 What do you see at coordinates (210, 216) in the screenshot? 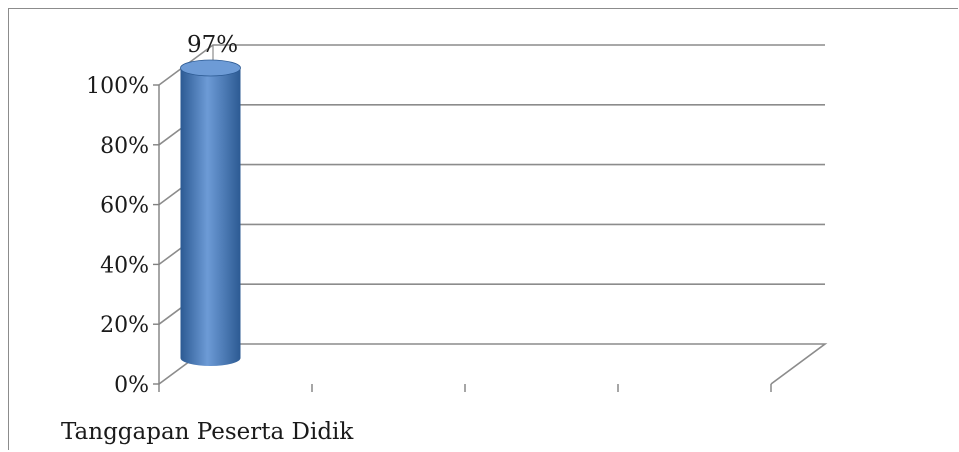
I see `bar-body` at bounding box center [210, 216].